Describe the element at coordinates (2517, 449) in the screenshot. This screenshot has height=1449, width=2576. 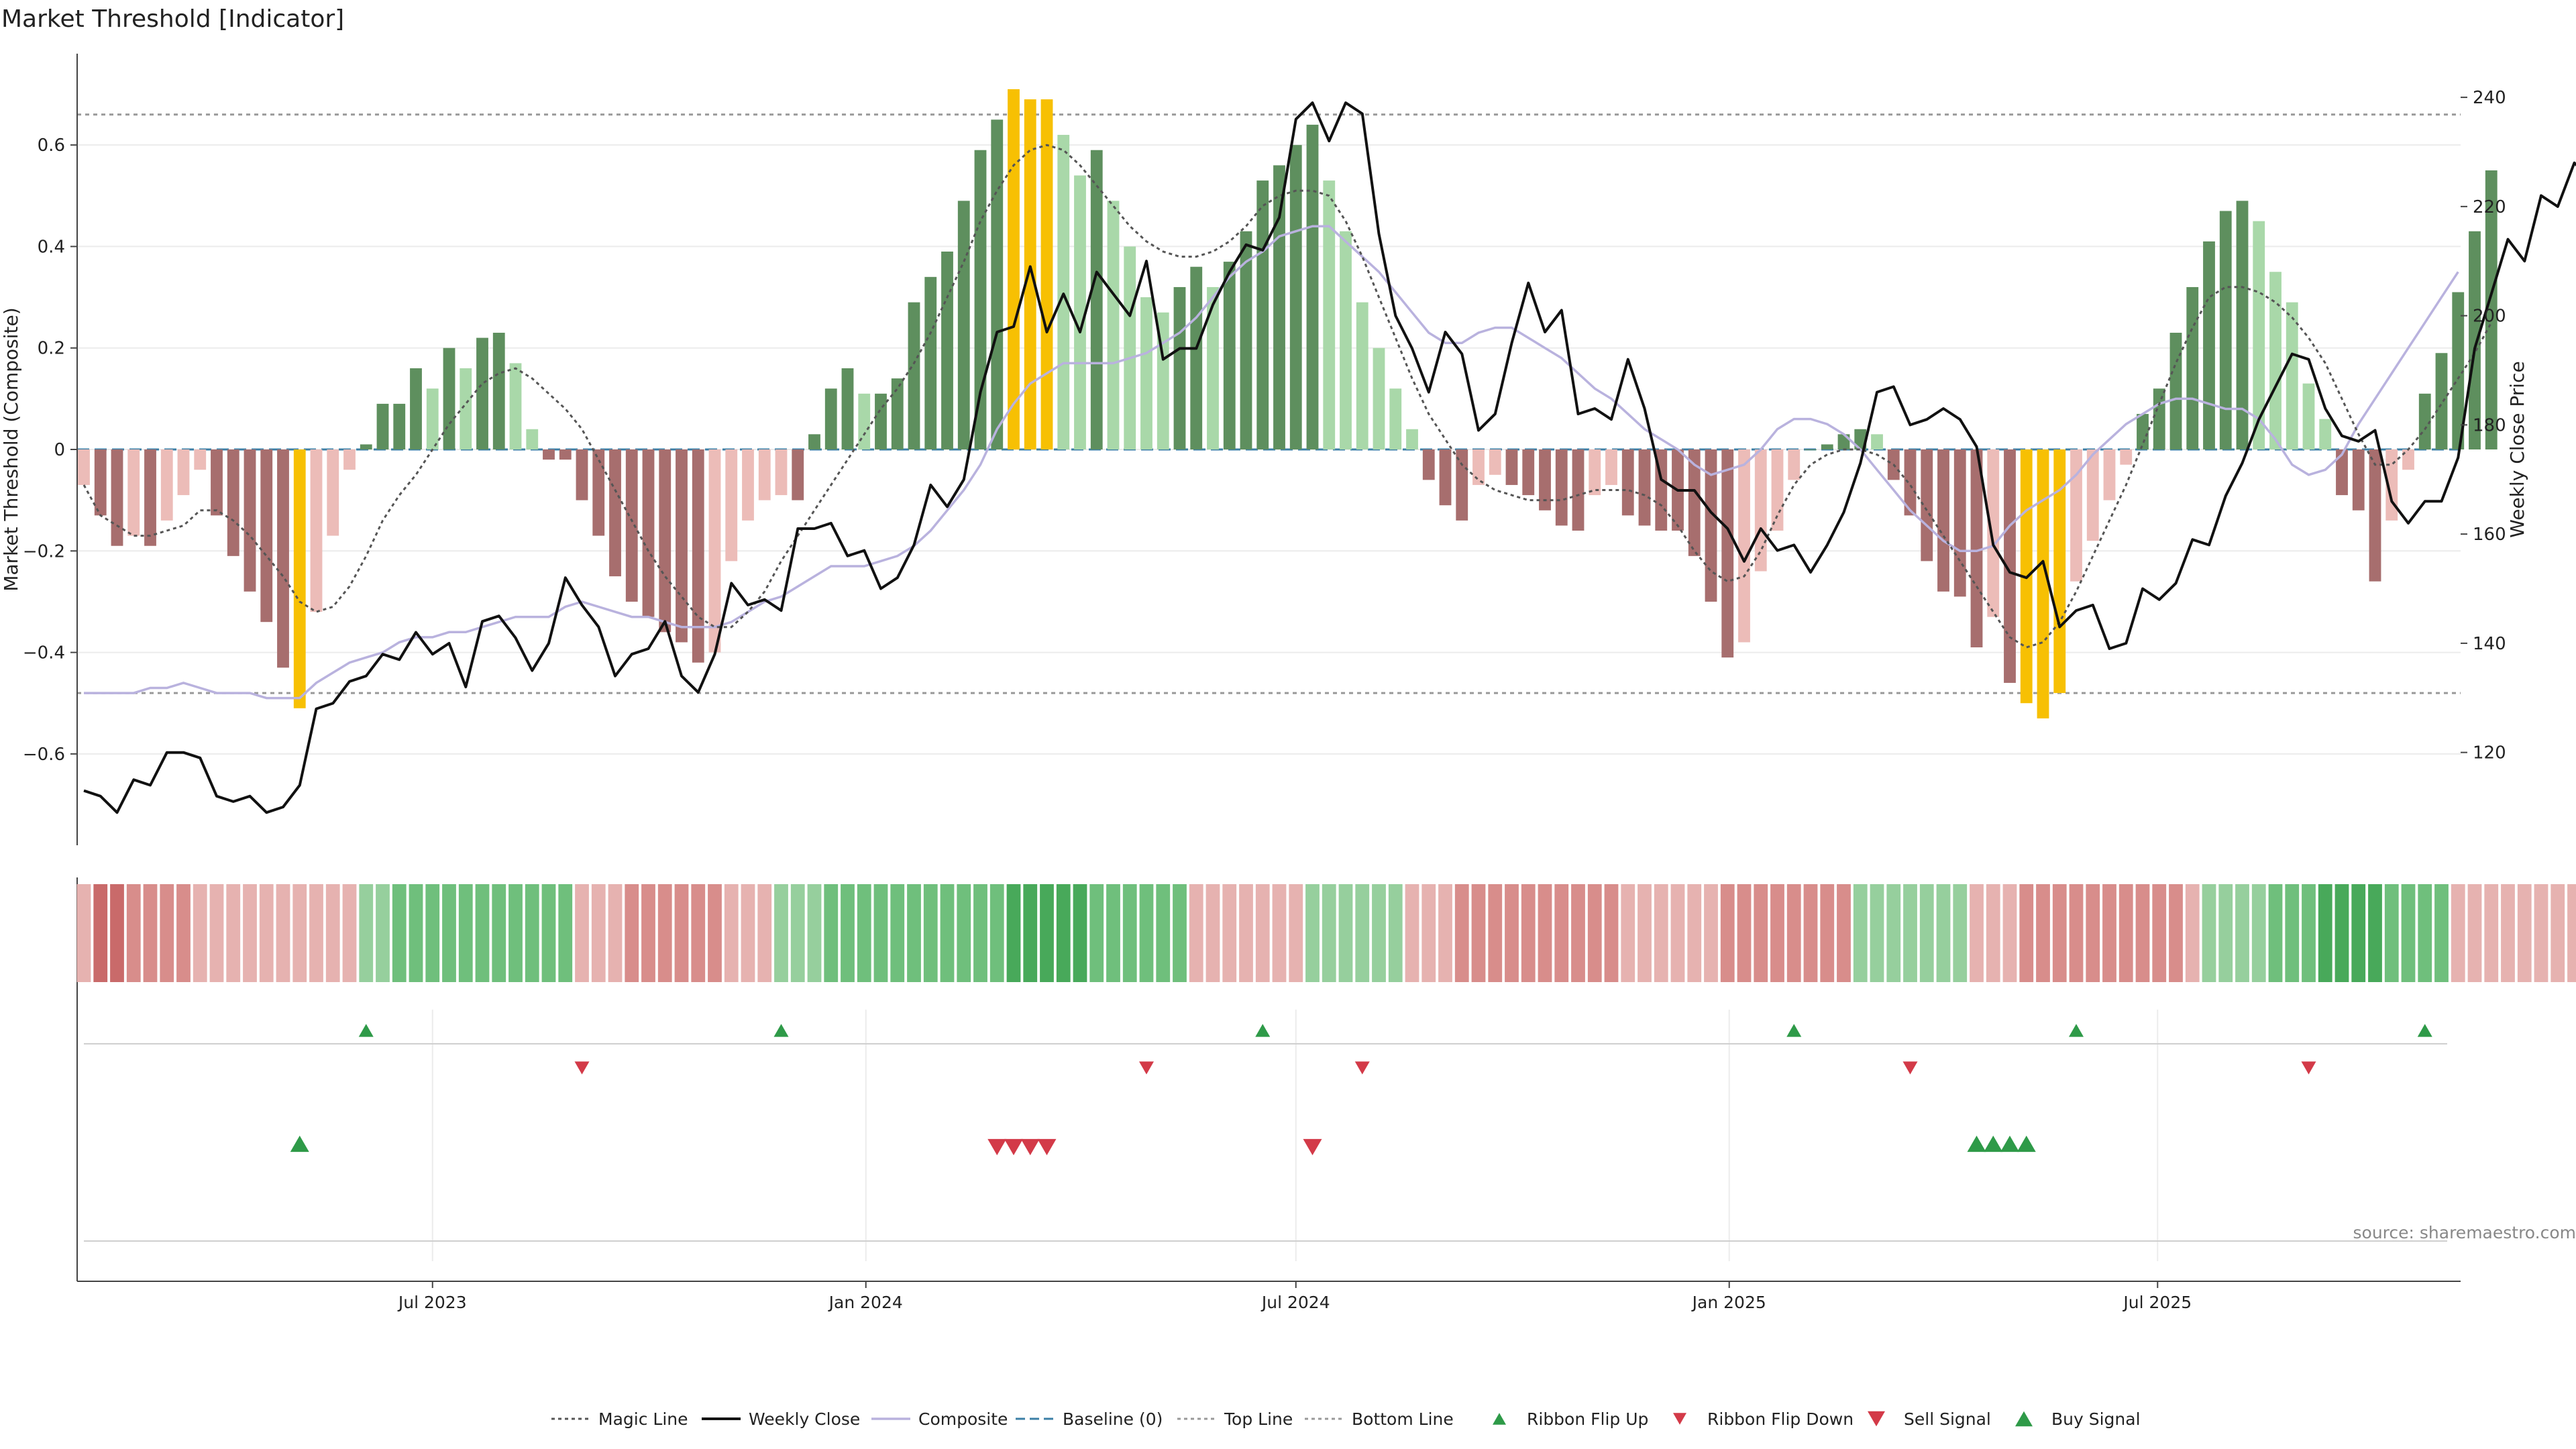
I see `y-axis-label-right: Weekly Close Price` at that location.